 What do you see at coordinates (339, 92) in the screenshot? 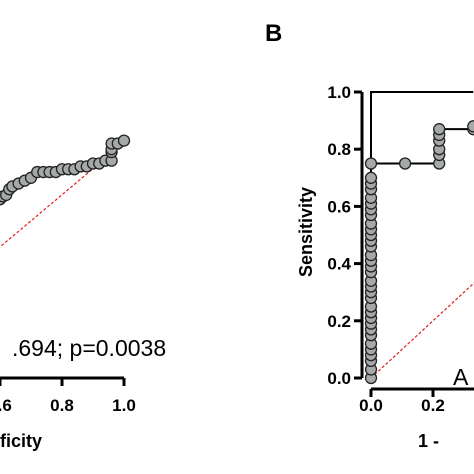
I see `panel-b-y-tick-label: 1.0` at bounding box center [339, 92].